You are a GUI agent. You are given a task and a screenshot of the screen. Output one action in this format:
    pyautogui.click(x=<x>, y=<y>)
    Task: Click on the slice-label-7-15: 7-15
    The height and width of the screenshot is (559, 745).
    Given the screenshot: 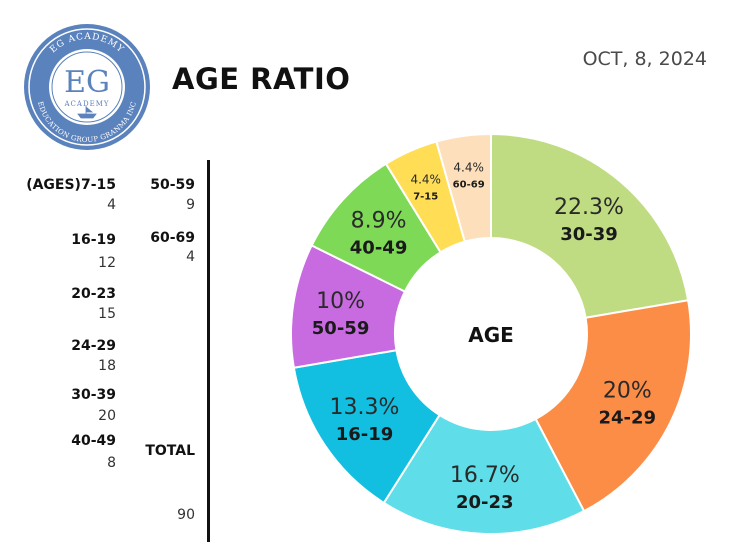 What is the action you would take?
    pyautogui.click(x=425, y=197)
    